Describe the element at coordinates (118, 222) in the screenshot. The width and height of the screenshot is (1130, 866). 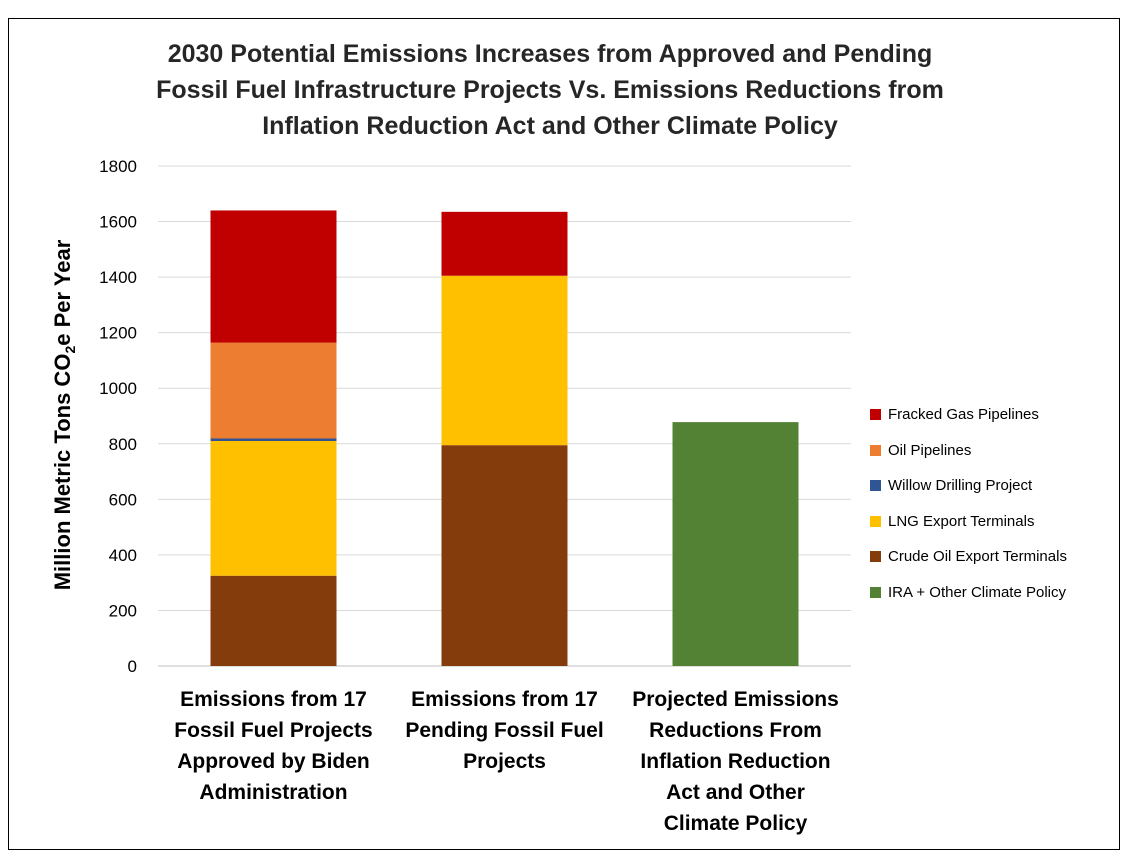
I see `y-tick-label: 1600` at that location.